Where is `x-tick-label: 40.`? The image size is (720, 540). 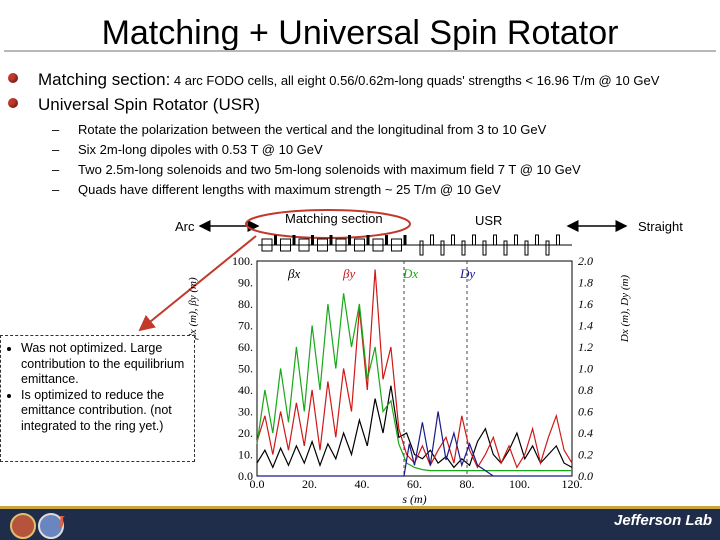
x-tick-label: 40. is located at coordinates (362, 484).